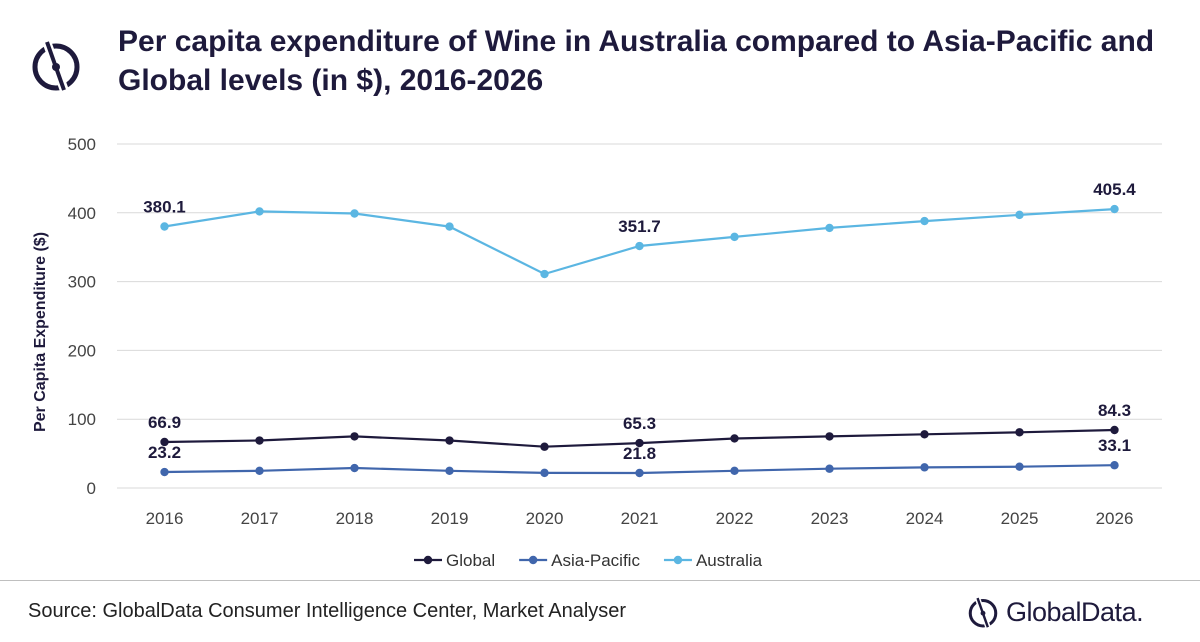 Image resolution: width=1200 pixels, height=642 pixels. I want to click on y-tick-label: 200, so click(82, 350).